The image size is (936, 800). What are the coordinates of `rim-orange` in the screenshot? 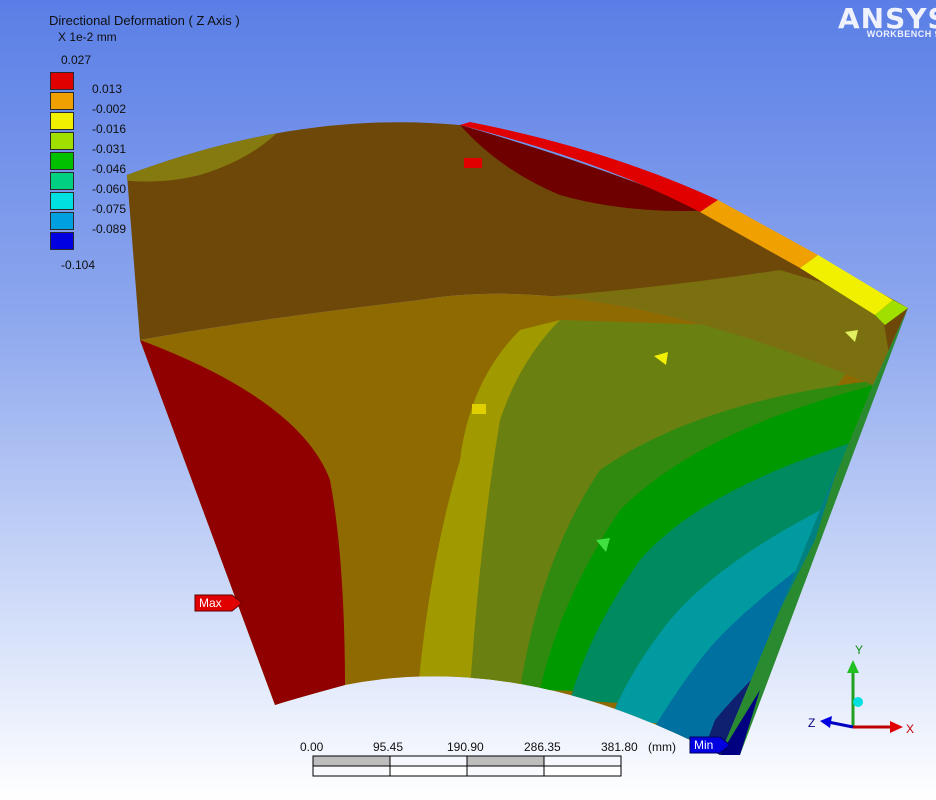 It's located at (759, 234).